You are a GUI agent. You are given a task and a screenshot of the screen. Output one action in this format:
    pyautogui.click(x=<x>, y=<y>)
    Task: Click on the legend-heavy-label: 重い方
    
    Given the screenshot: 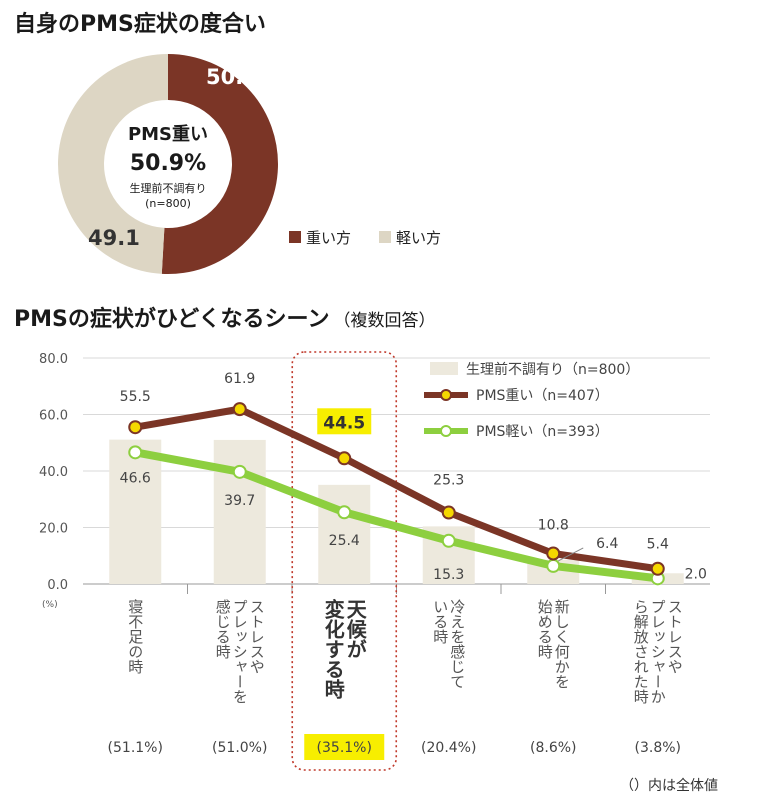 What is the action you would take?
    pyautogui.click(x=328, y=238)
    